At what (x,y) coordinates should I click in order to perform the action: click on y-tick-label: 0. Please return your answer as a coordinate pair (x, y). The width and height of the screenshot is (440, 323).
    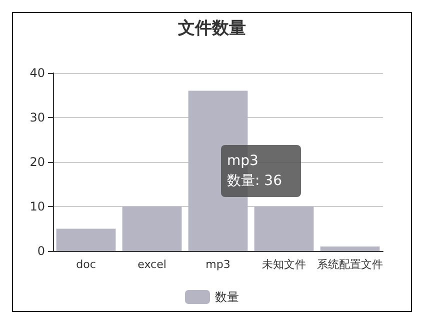
    Looking at the image, I should click on (41, 251).